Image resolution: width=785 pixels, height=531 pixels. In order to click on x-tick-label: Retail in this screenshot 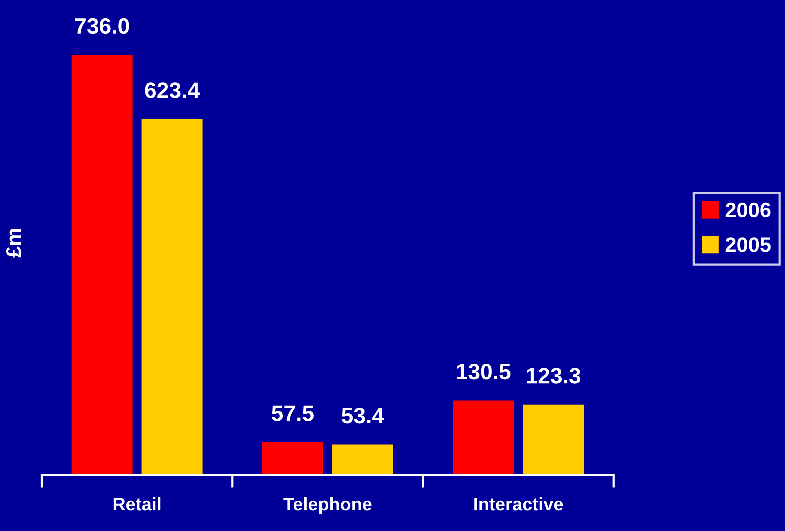, I will do `click(137, 504)`.